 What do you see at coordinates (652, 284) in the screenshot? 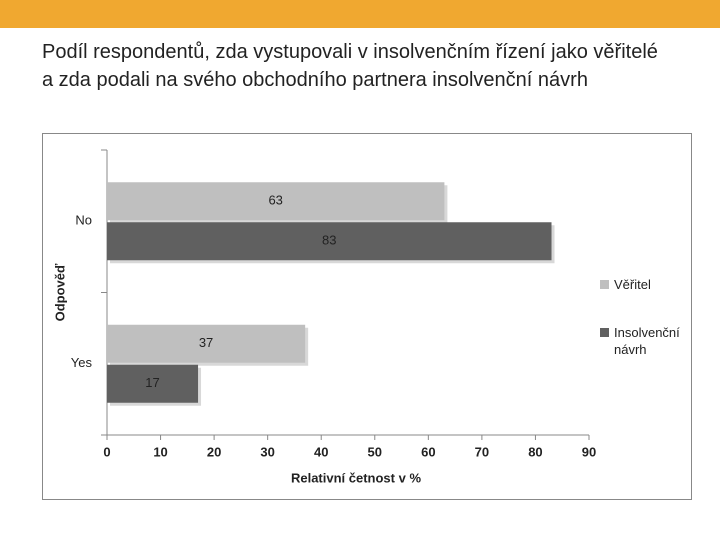
I see `legend-item: Věřitel` at bounding box center [652, 284].